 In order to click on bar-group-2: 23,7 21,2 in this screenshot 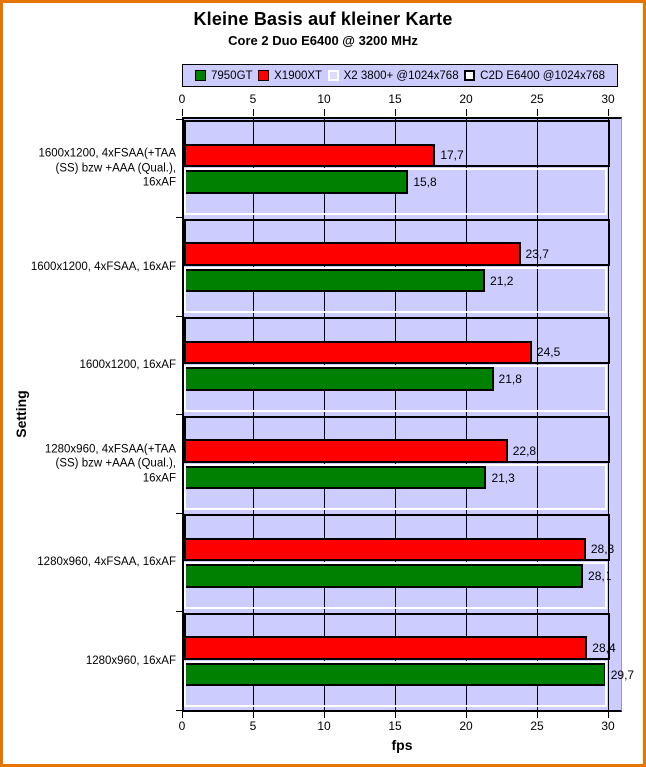, I will do `click(402, 267)`.